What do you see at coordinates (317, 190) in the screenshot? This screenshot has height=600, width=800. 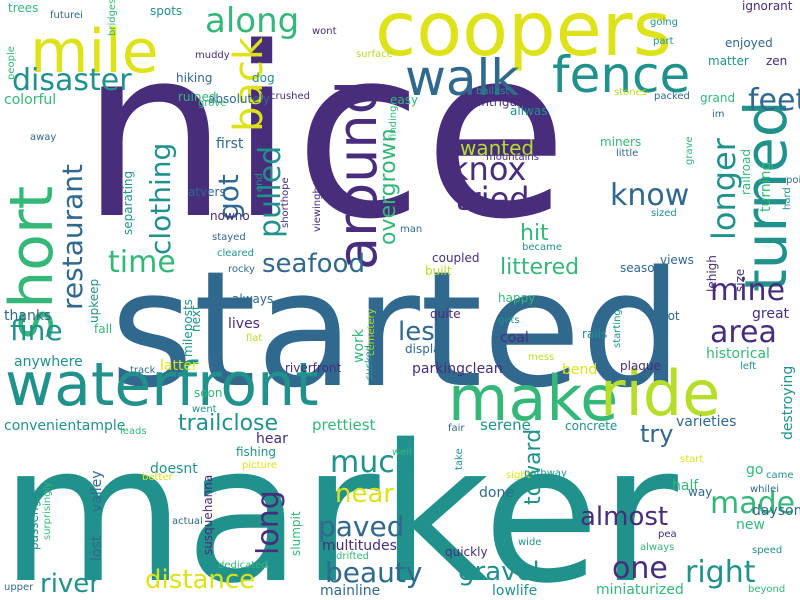 I see `cloud-word: viewingbeautiful` at bounding box center [317, 190].